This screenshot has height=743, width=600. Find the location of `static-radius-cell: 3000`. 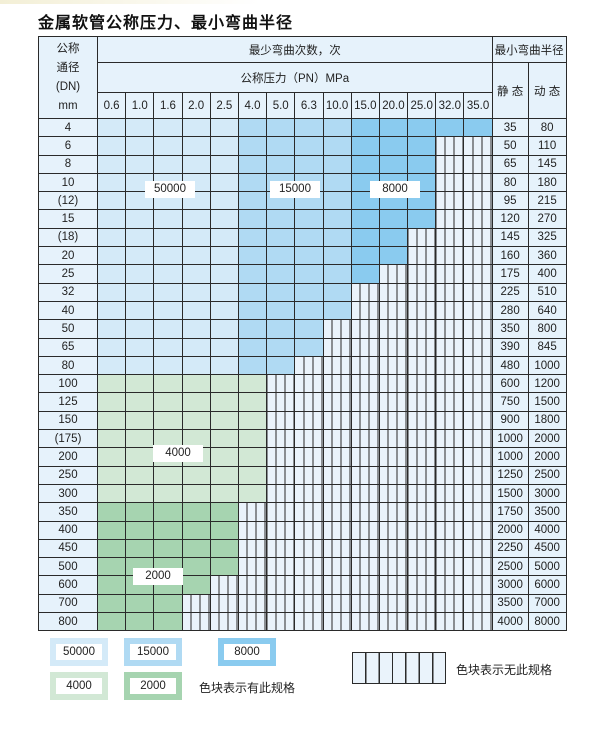

static-radius-cell: 3000 is located at coordinates (510, 585).